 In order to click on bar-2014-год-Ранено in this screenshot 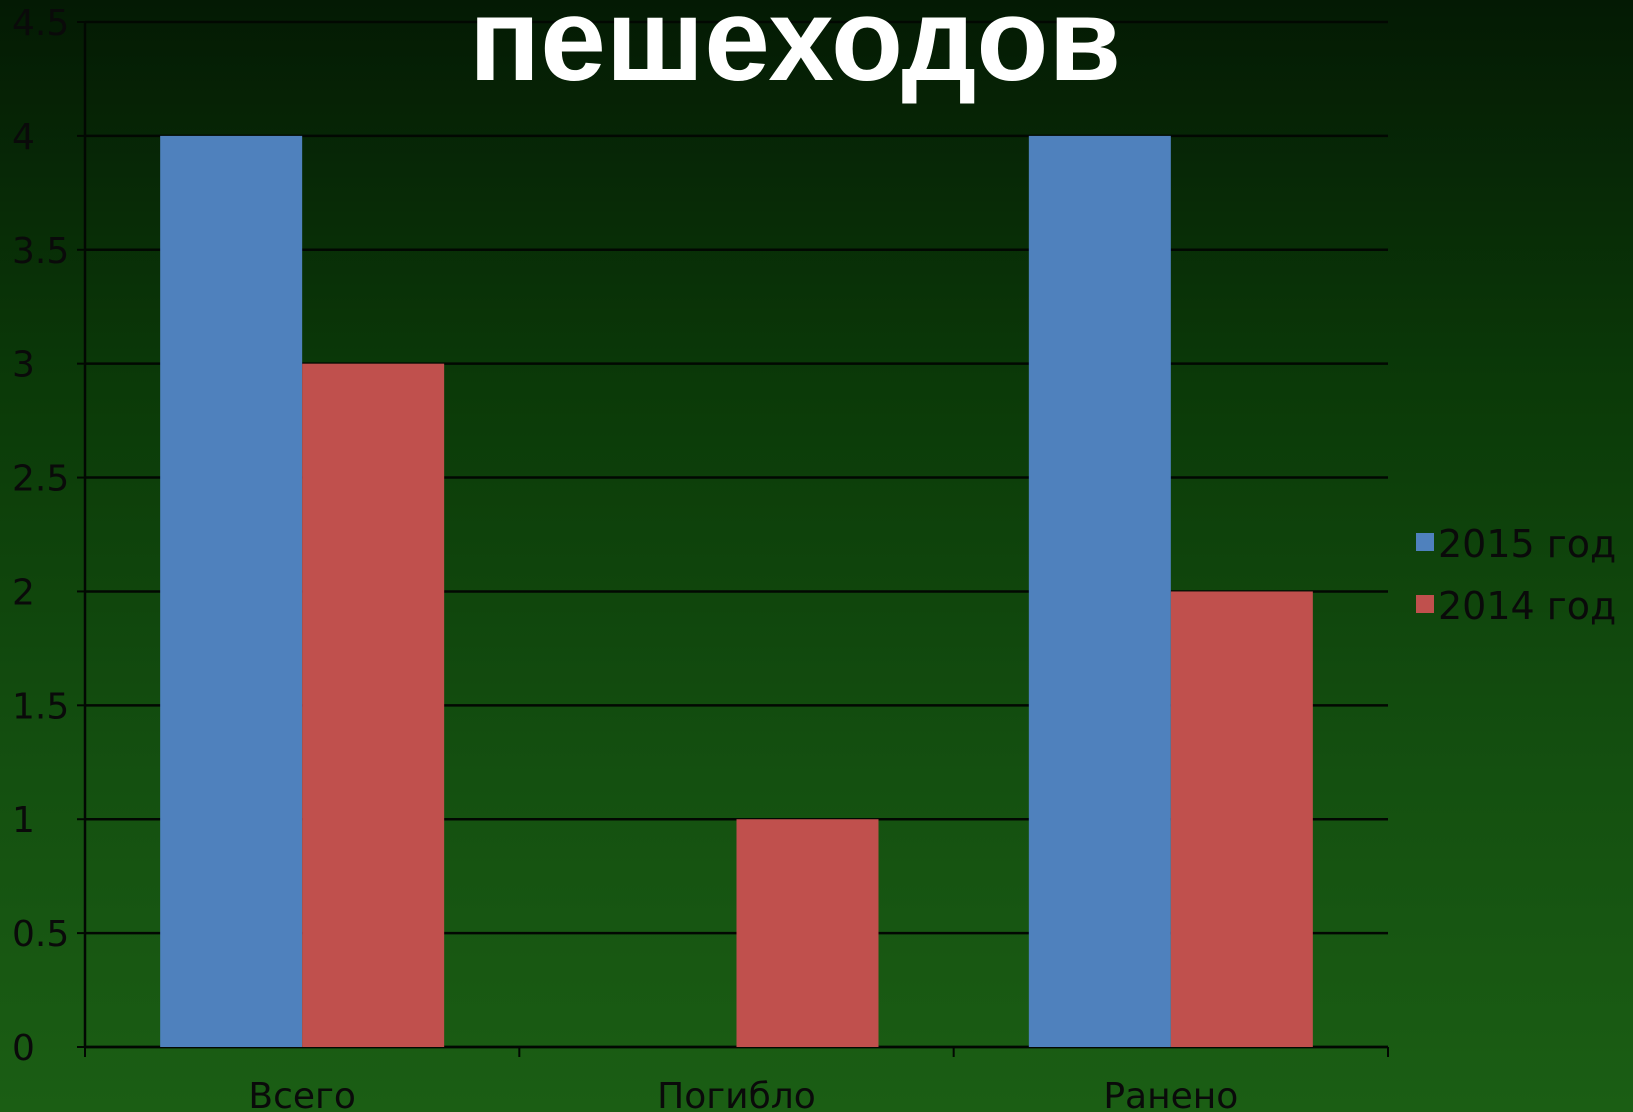, I will do `click(1241, 819)`.